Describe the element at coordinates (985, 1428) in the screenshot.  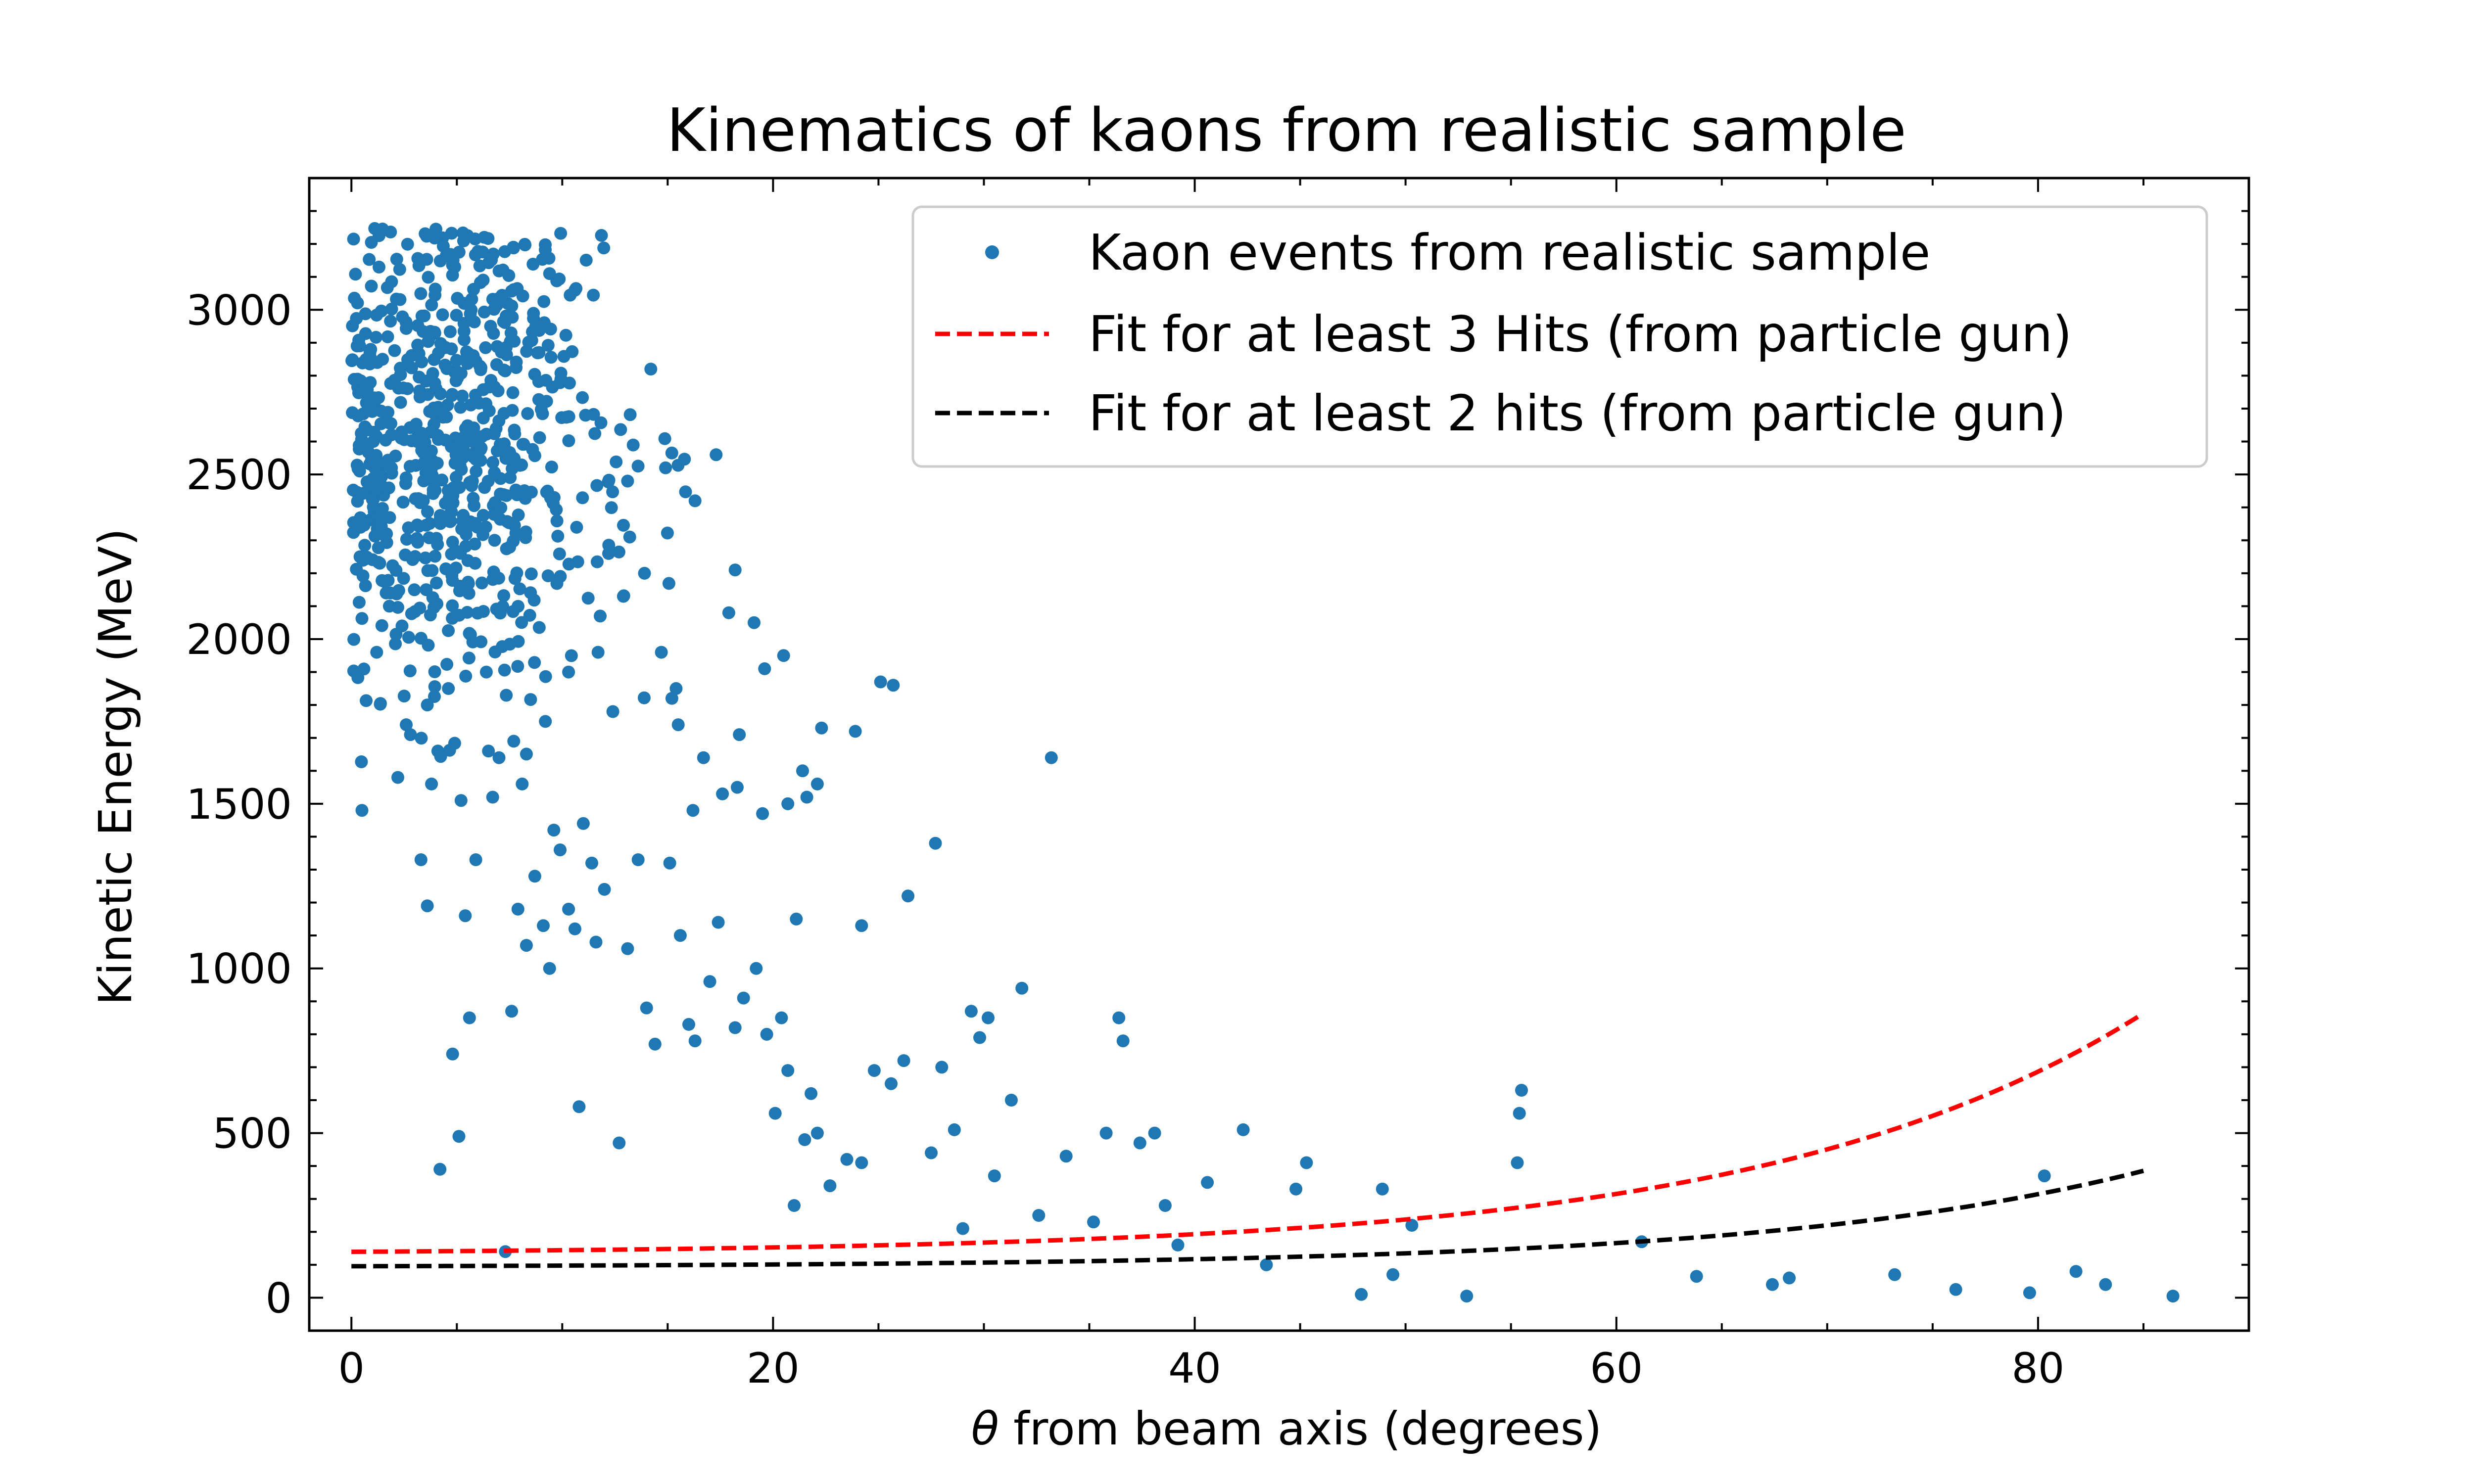
I see `x-axis-symbol: θ` at that location.